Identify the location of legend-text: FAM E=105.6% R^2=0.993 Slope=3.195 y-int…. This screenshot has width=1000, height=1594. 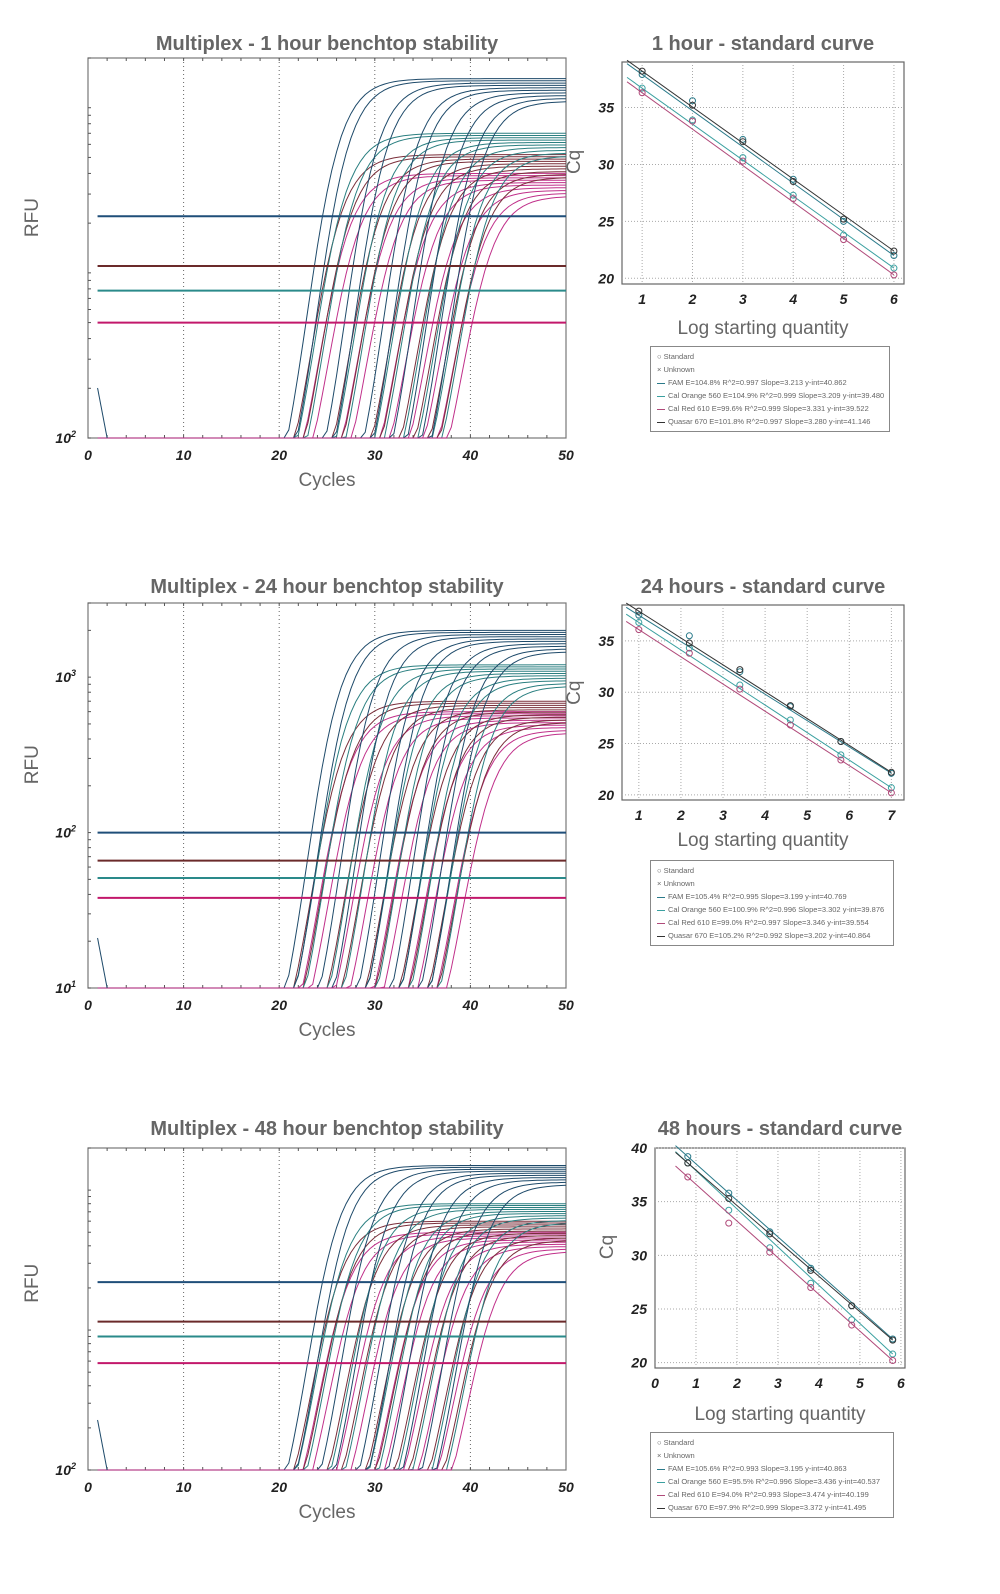
(757, 1468).